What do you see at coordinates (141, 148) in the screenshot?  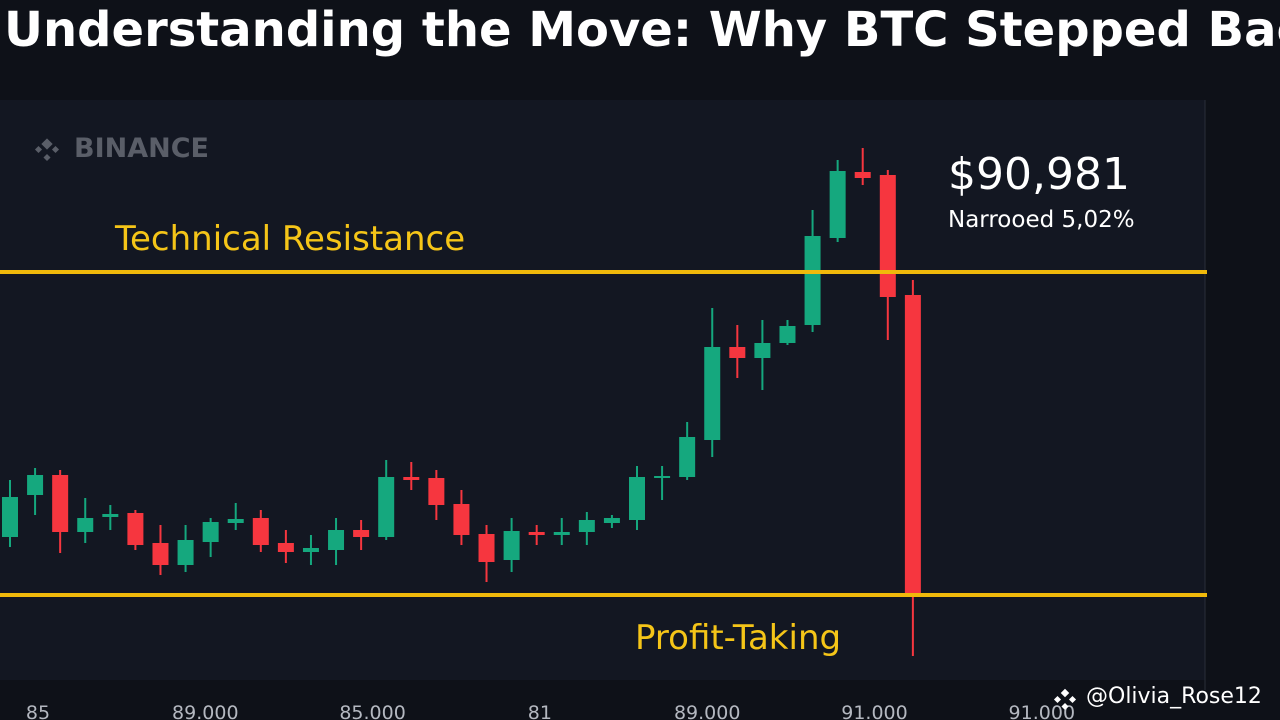 I see `watermark: BINANCE` at bounding box center [141, 148].